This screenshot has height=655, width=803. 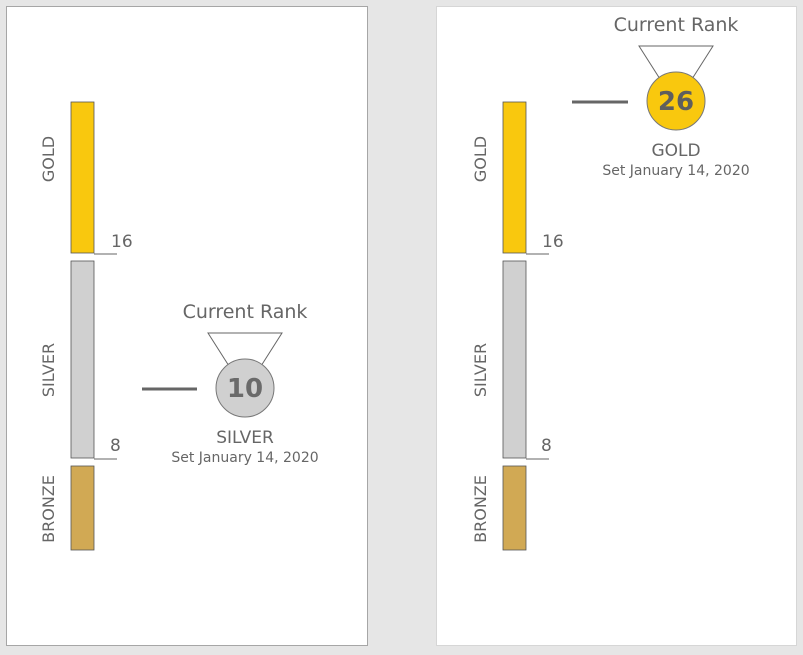 I want to click on current-tier-name: SILVER, so click(x=245, y=438).